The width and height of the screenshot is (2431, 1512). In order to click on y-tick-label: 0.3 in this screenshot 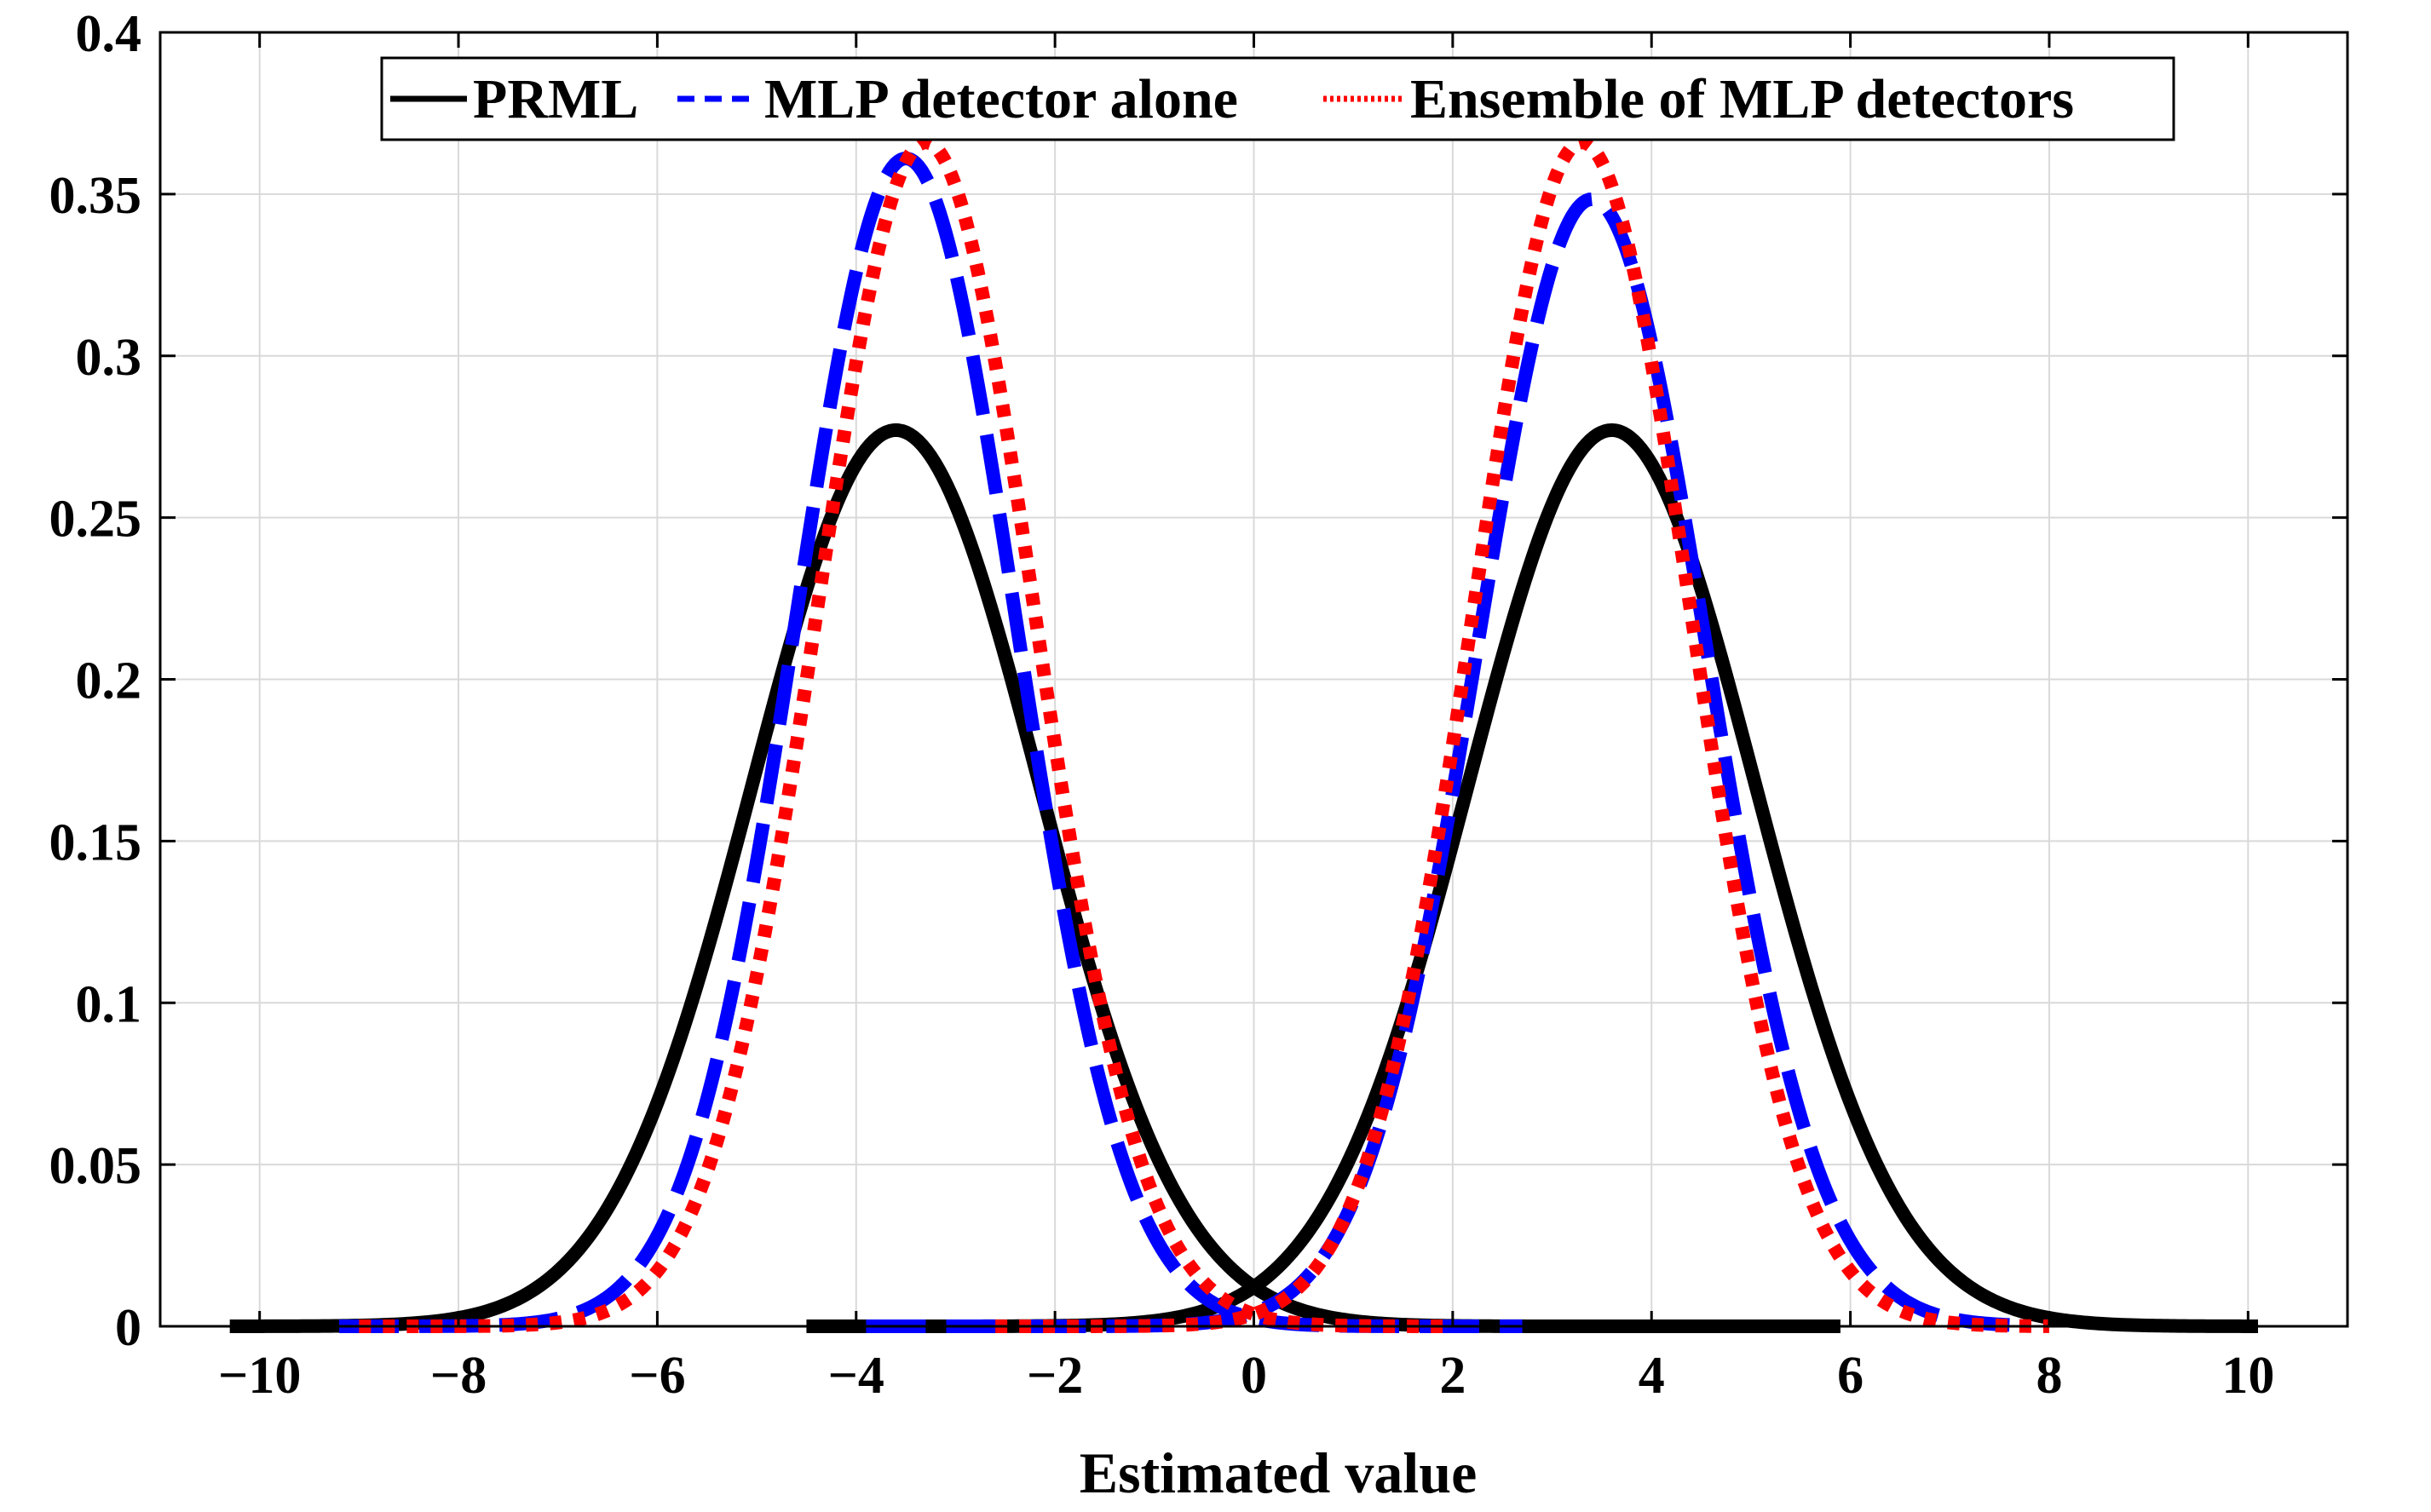, I will do `click(109, 358)`.